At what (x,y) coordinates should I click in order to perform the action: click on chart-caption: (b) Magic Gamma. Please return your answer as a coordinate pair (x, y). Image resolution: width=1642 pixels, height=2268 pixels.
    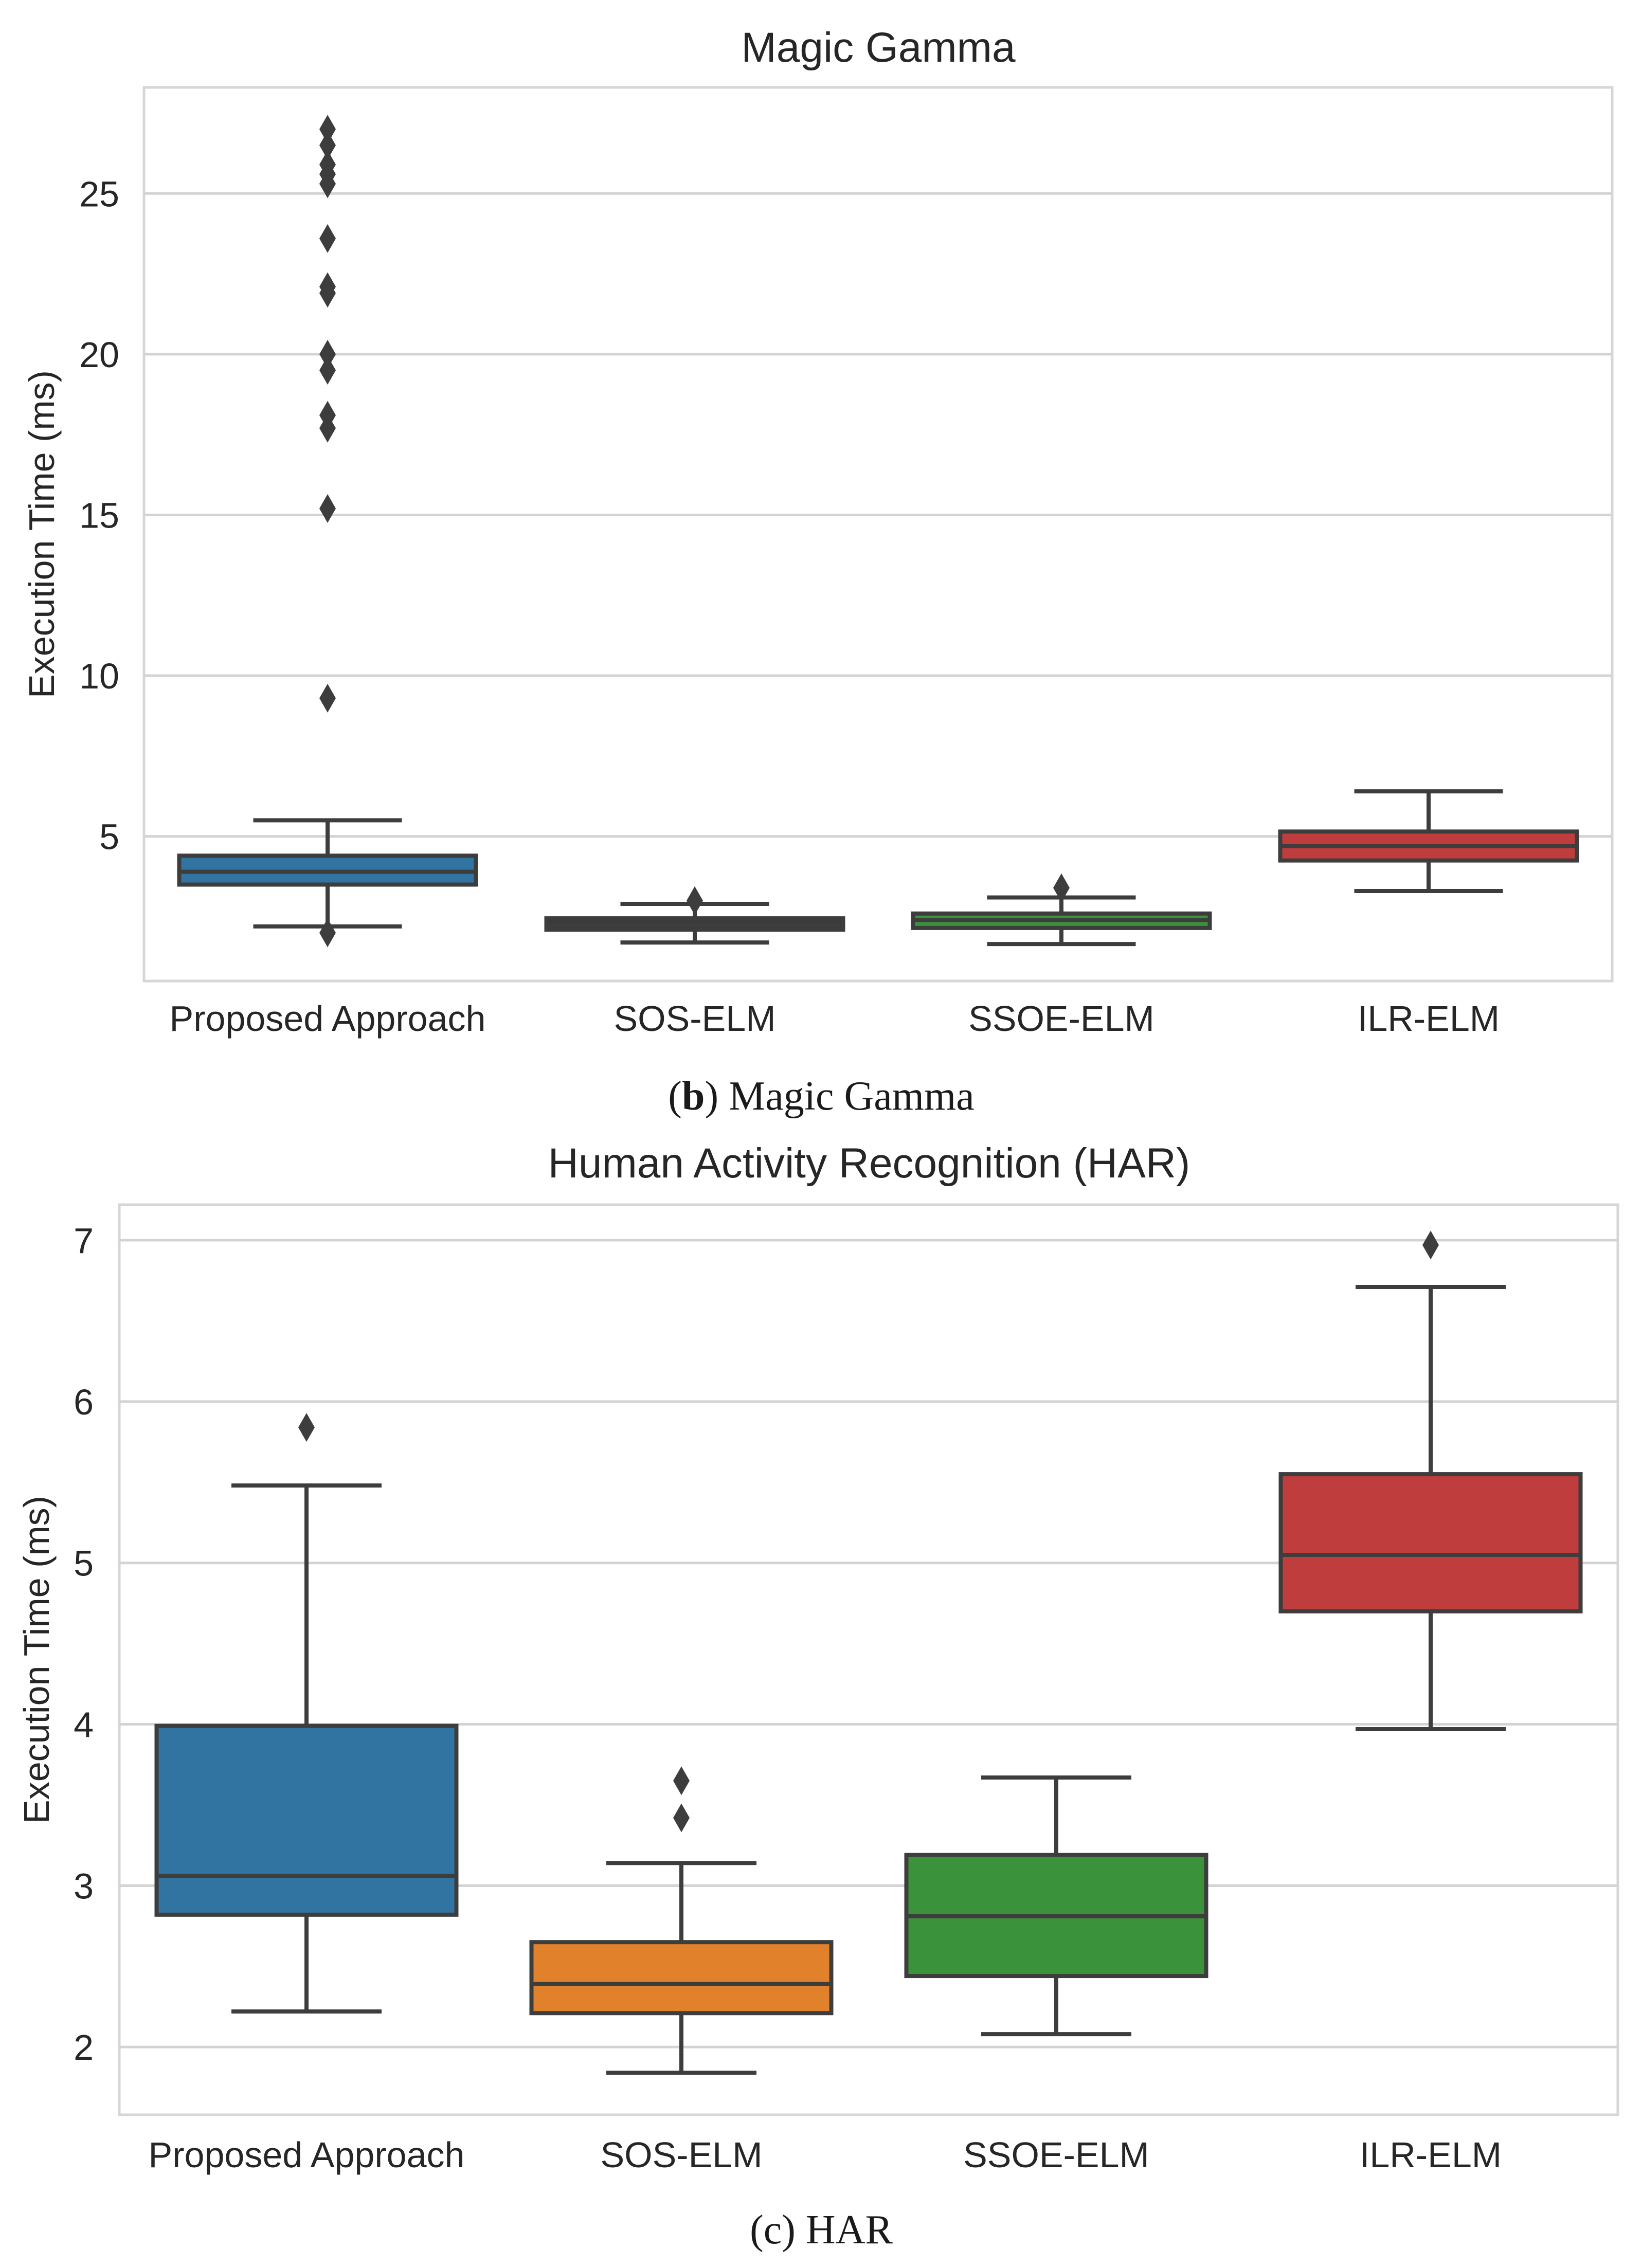
    Looking at the image, I should click on (821, 1096).